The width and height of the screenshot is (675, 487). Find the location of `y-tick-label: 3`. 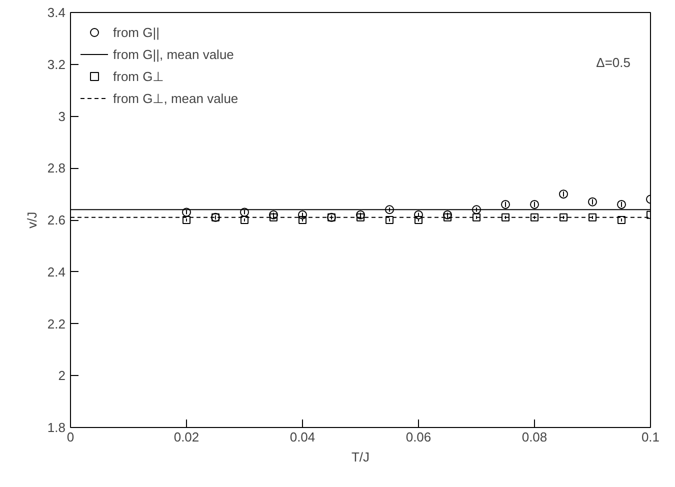

y-tick-label: 3 is located at coordinates (62, 116).